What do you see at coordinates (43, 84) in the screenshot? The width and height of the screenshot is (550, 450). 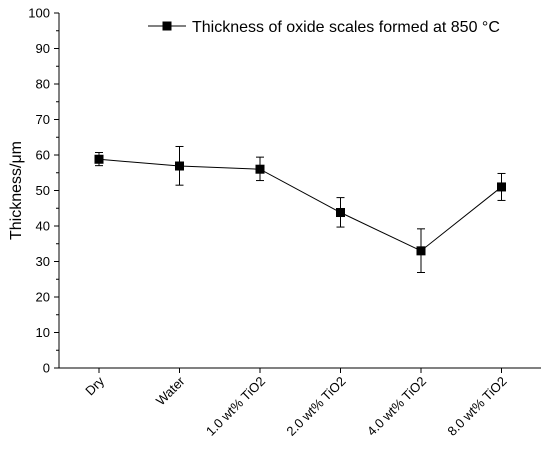 I see `y-tick-label: 80` at bounding box center [43, 84].